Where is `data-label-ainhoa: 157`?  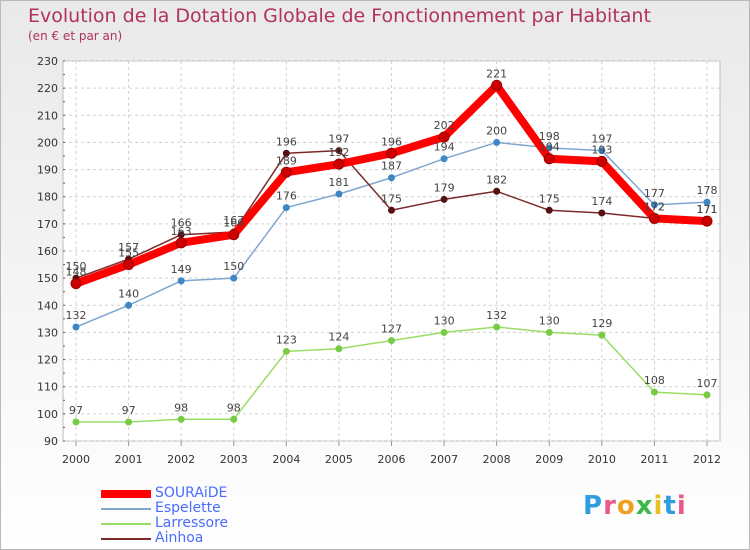 data-label-ainhoa: 157 is located at coordinates (128, 247).